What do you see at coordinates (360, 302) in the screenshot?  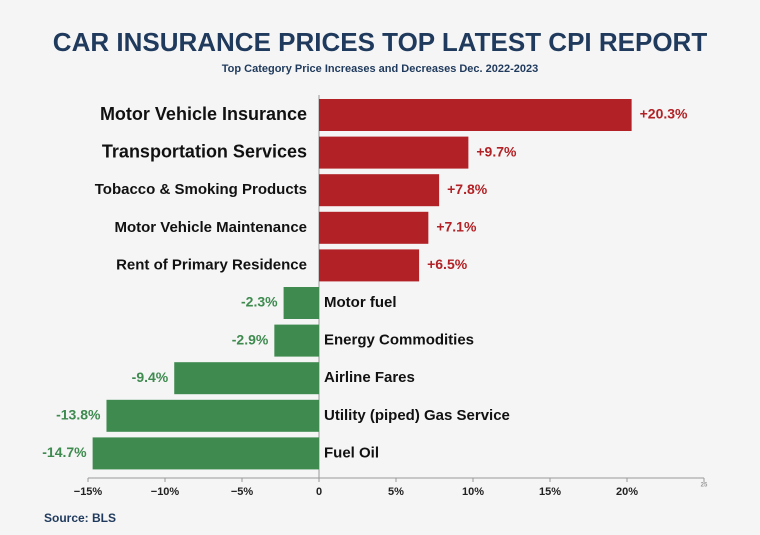 I see `category-label: Motor fuel` at bounding box center [360, 302].